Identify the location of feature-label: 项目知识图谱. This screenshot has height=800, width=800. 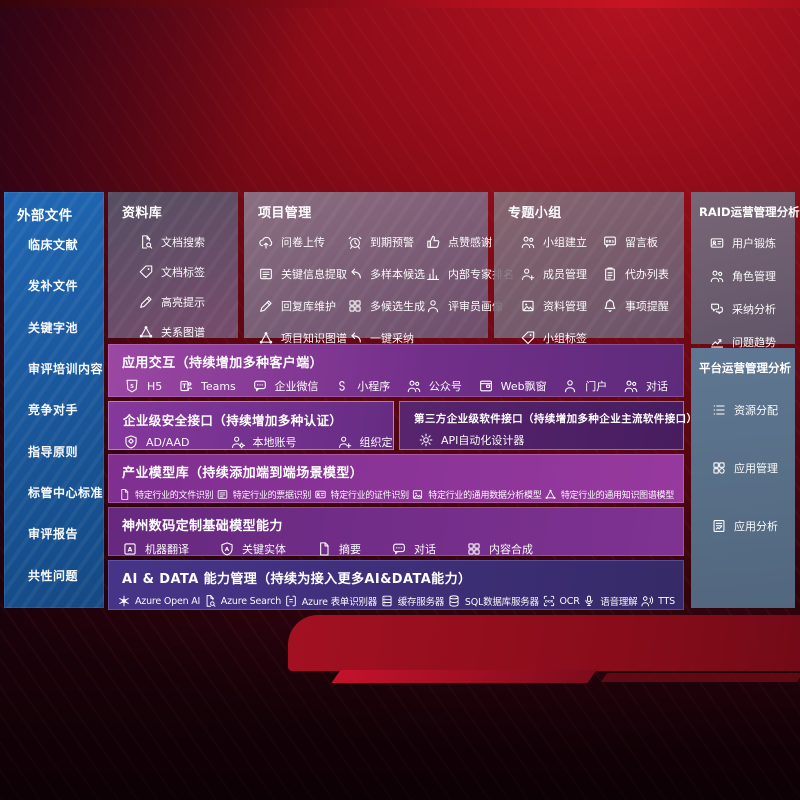
(314, 338).